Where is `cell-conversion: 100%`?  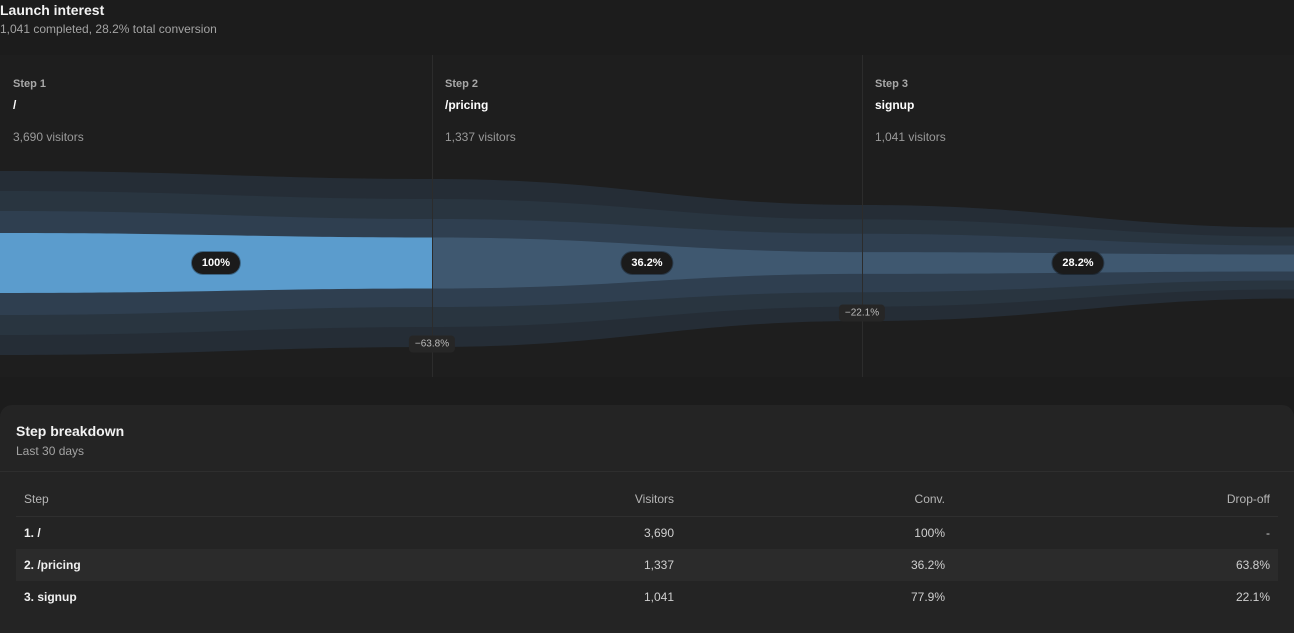 cell-conversion: 100% is located at coordinates (929, 533).